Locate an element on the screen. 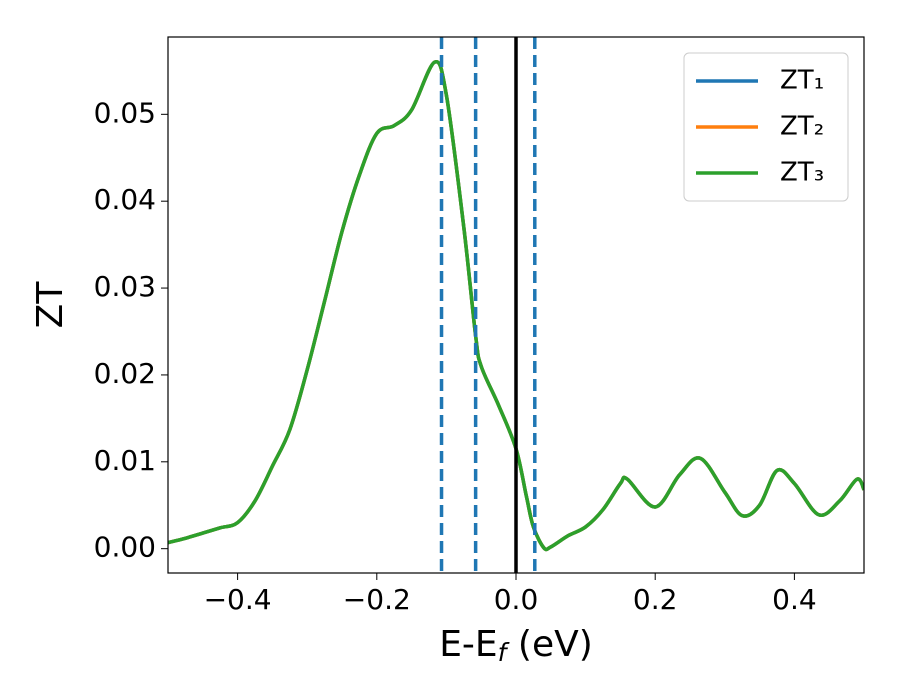 The image size is (900, 700). x-label-rest: (eV) is located at coordinates (549, 644).